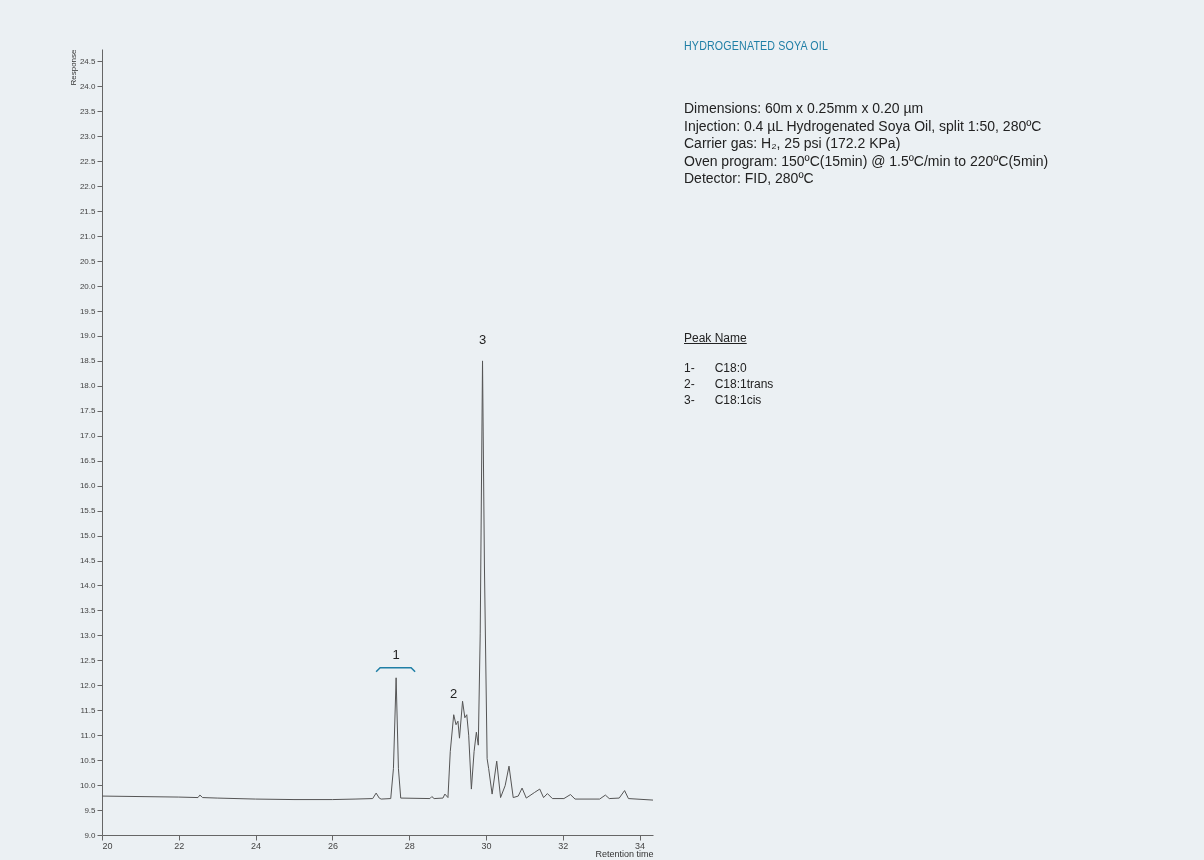 The height and width of the screenshot is (860, 1204). I want to click on y-tick-label: 16.5, so click(88, 461).